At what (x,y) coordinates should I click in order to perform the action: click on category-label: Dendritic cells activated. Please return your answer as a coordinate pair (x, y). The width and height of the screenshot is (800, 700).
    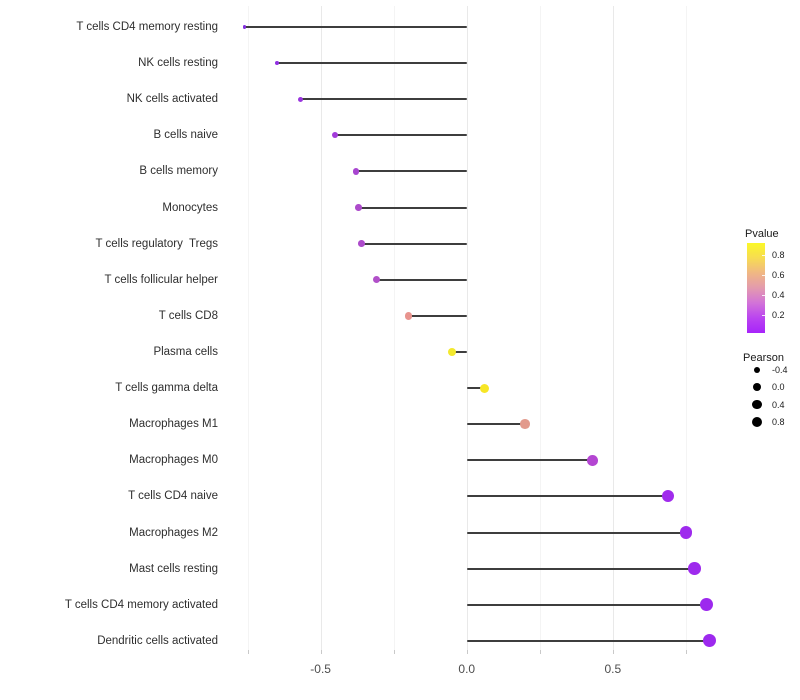
    Looking at the image, I should click on (157, 640).